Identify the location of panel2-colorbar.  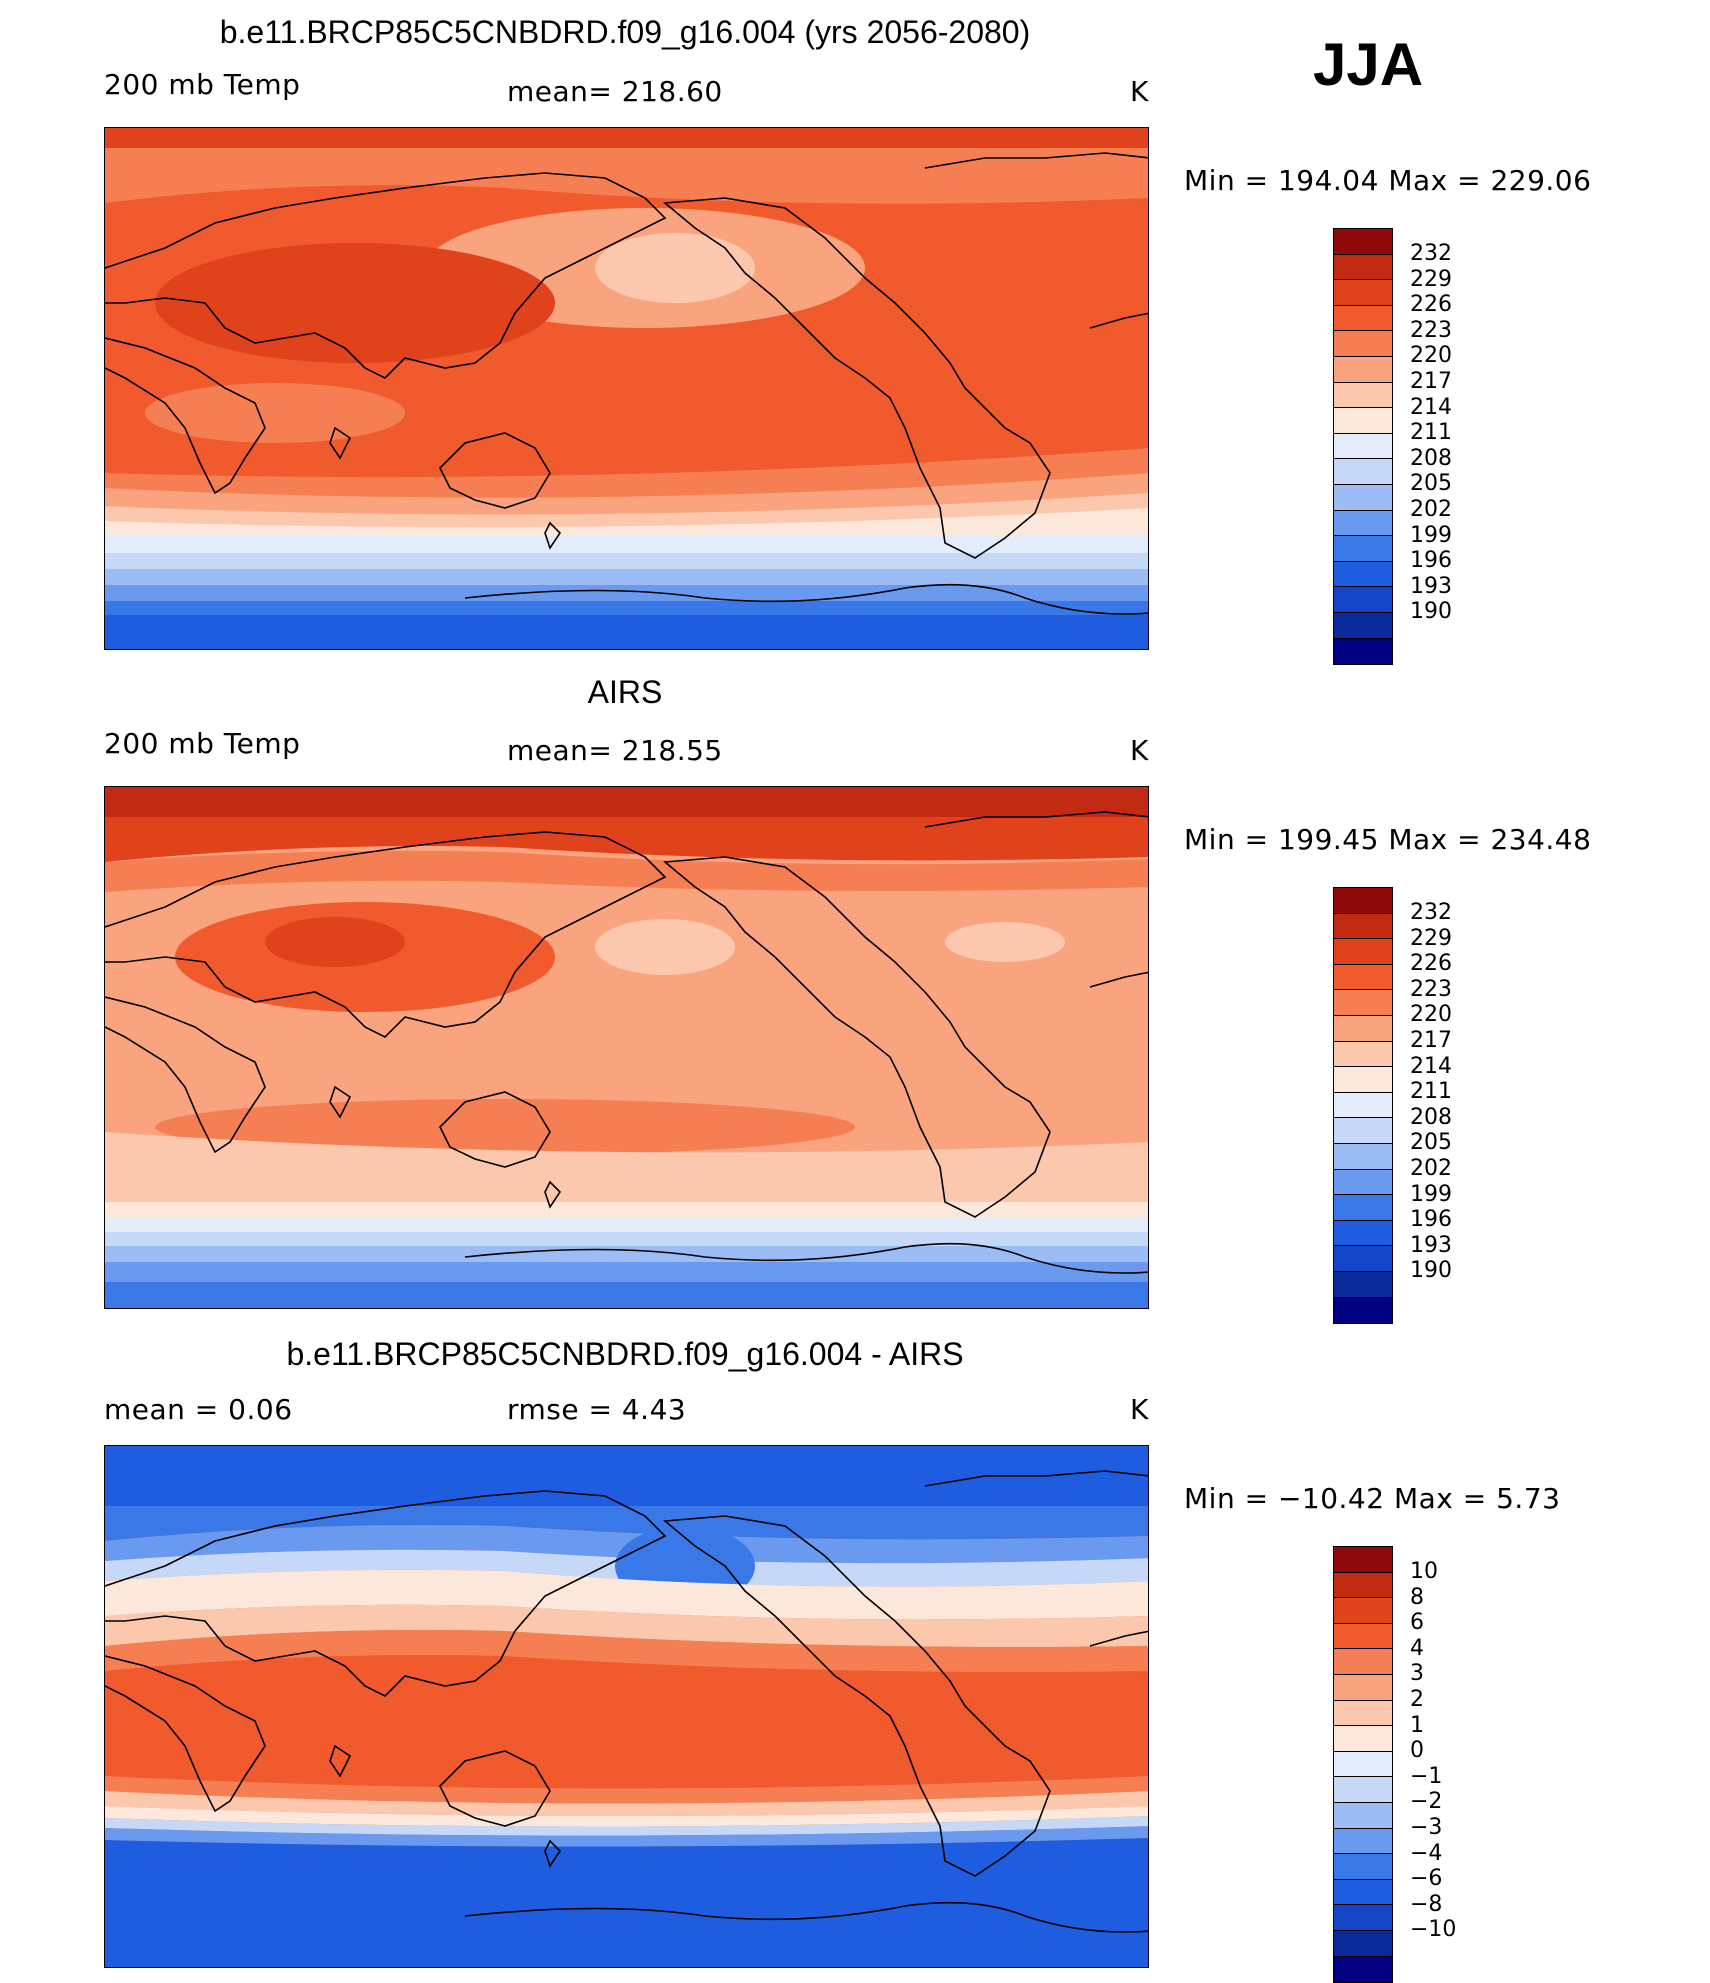
(1363, 1106).